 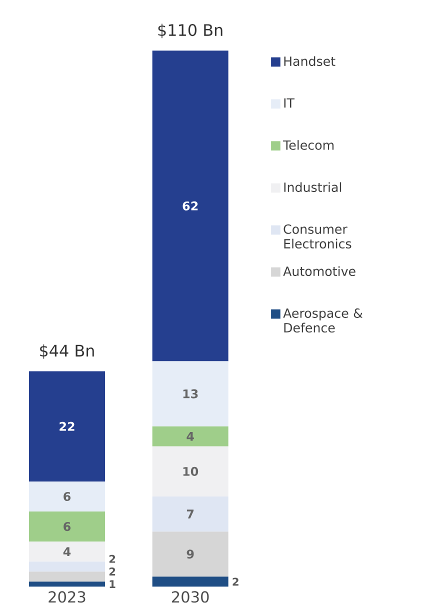 I want to click on data-label: 9, so click(x=190, y=554).